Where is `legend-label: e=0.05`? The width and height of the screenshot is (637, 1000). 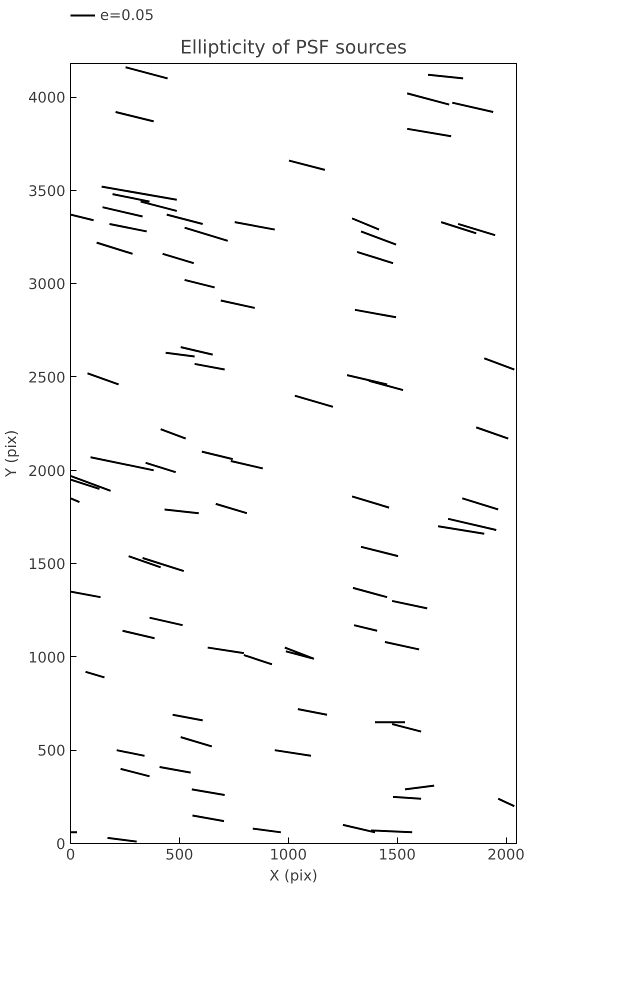 legend-label: e=0.05 is located at coordinates (127, 15).